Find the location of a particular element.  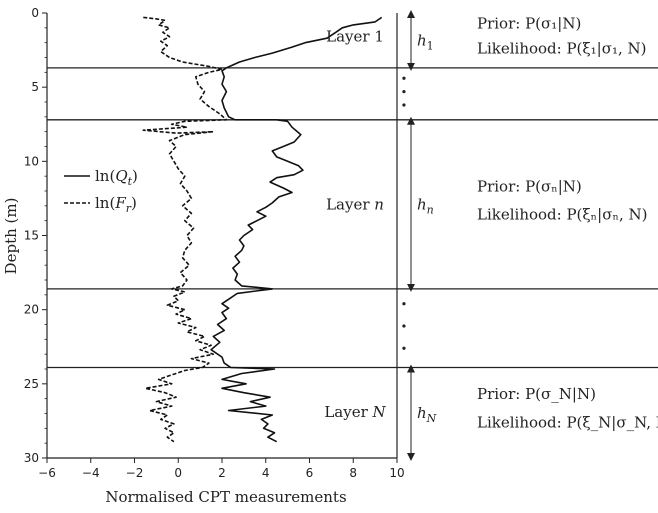

thickness-label-1: h1 is located at coordinates (425, 41).